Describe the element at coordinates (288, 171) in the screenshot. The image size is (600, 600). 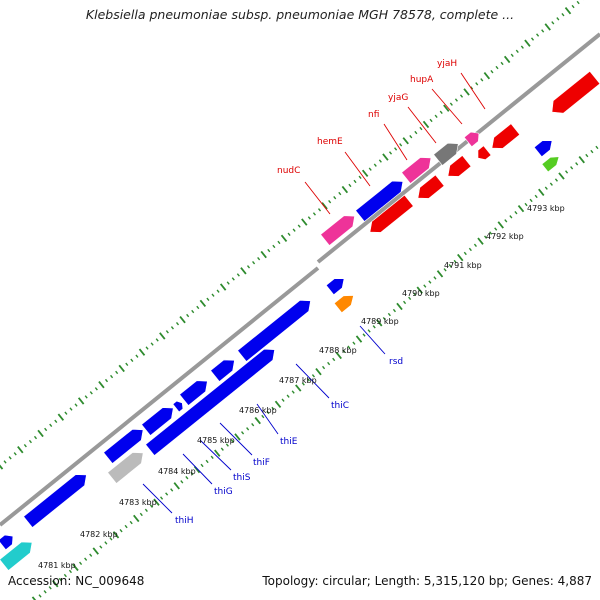
I see `gene-label-nudC: nudC` at that location.